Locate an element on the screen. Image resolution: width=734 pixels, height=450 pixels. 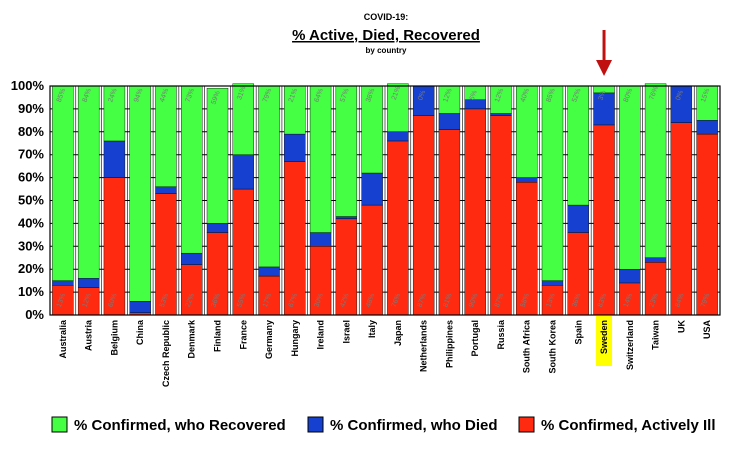
x-tick-label: UK is located at coordinates (681, 326).